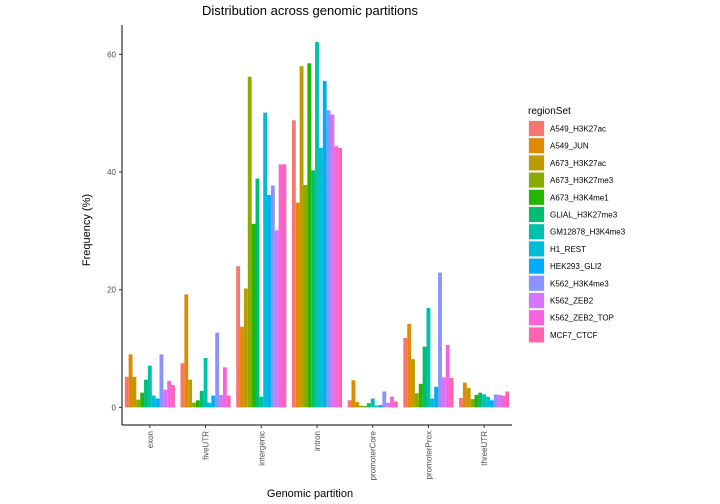 The width and height of the screenshot is (720, 504). What do you see at coordinates (578, 163) in the screenshot?
I see `legend-label: A673_H3K27ac` at bounding box center [578, 163].